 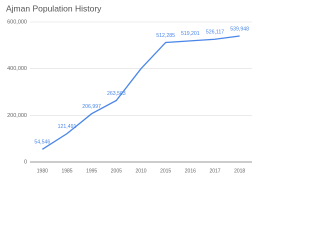 I want to click on x-tick-label: 2015, so click(x=165, y=171).